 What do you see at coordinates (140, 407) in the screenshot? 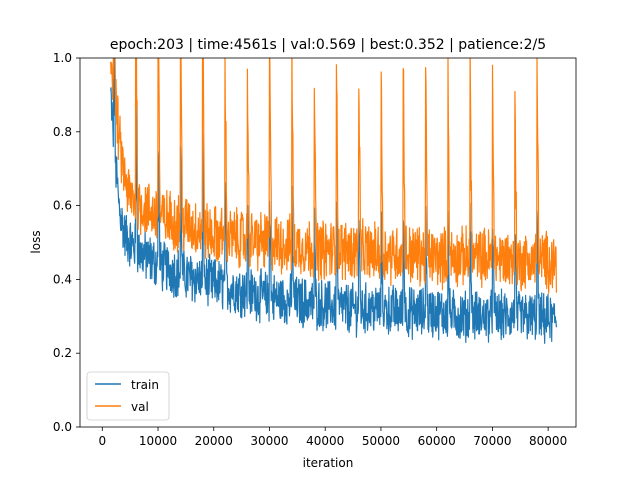
I see `legend-val-label: val` at bounding box center [140, 407].